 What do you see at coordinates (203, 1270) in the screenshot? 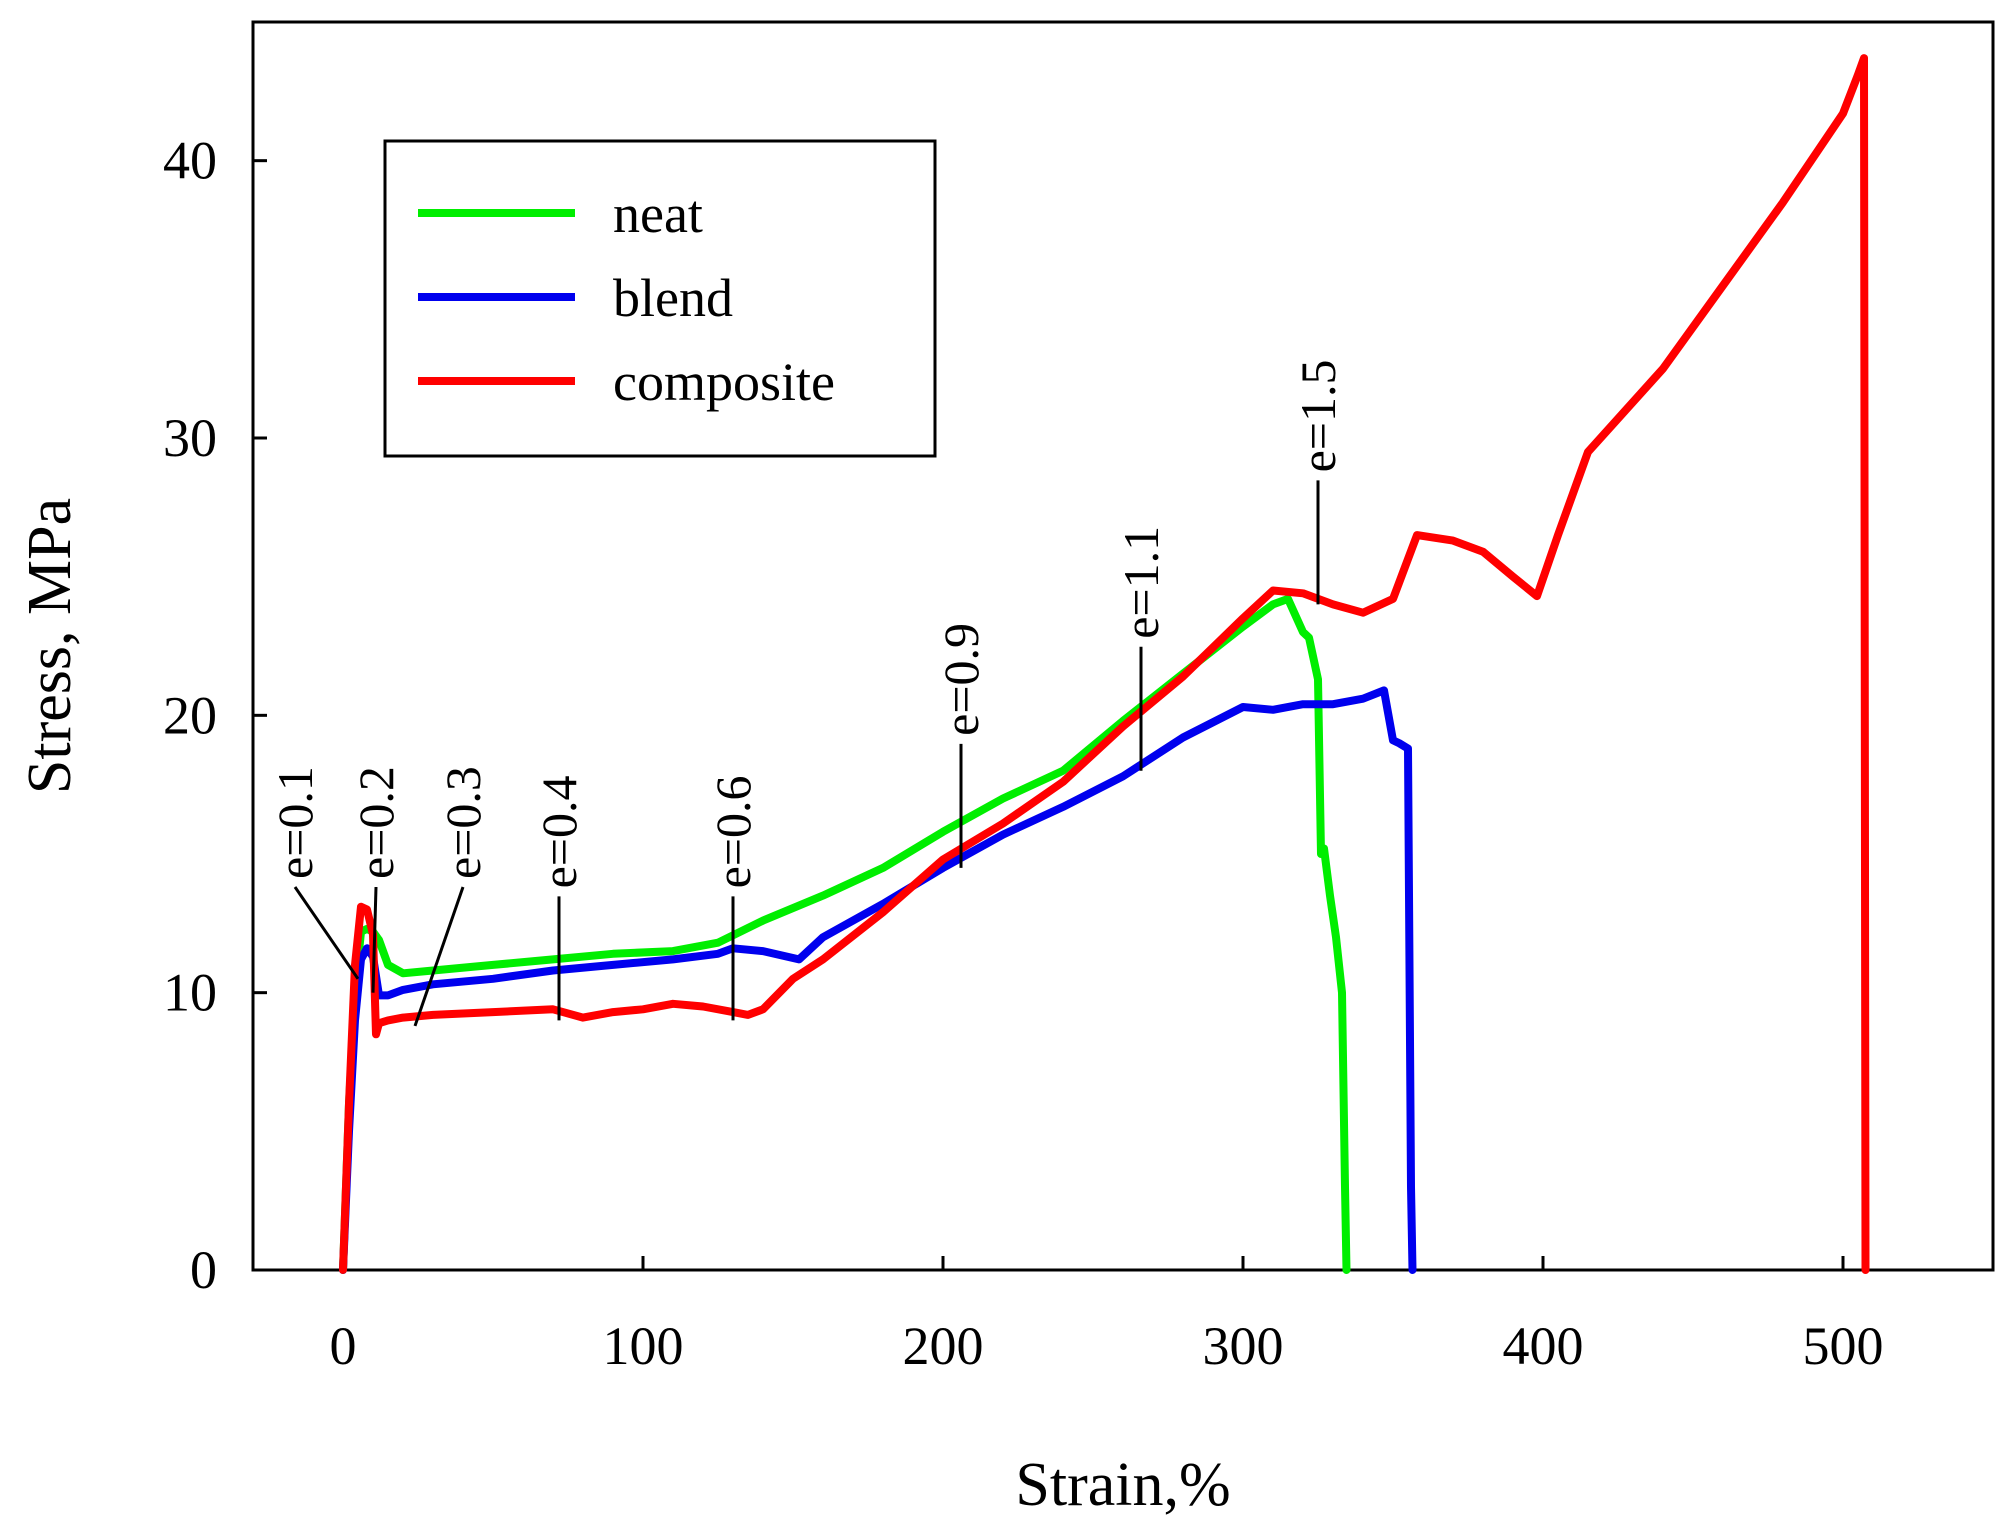
I see `y-tick-label: 0` at bounding box center [203, 1270].